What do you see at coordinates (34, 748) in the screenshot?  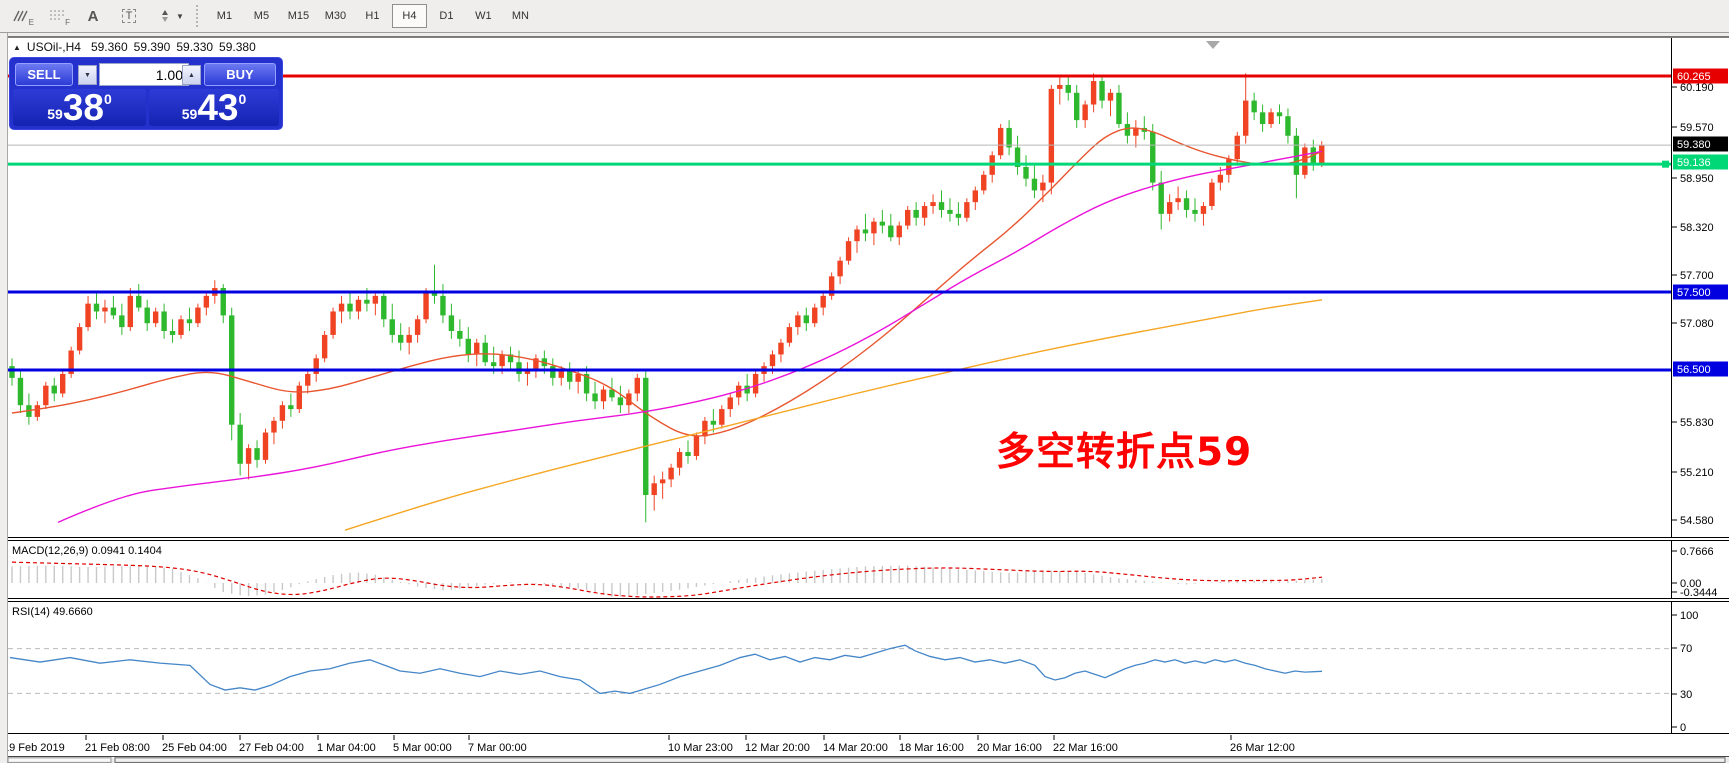 I see `svg-text: 19 Feb 2019` at bounding box center [34, 748].